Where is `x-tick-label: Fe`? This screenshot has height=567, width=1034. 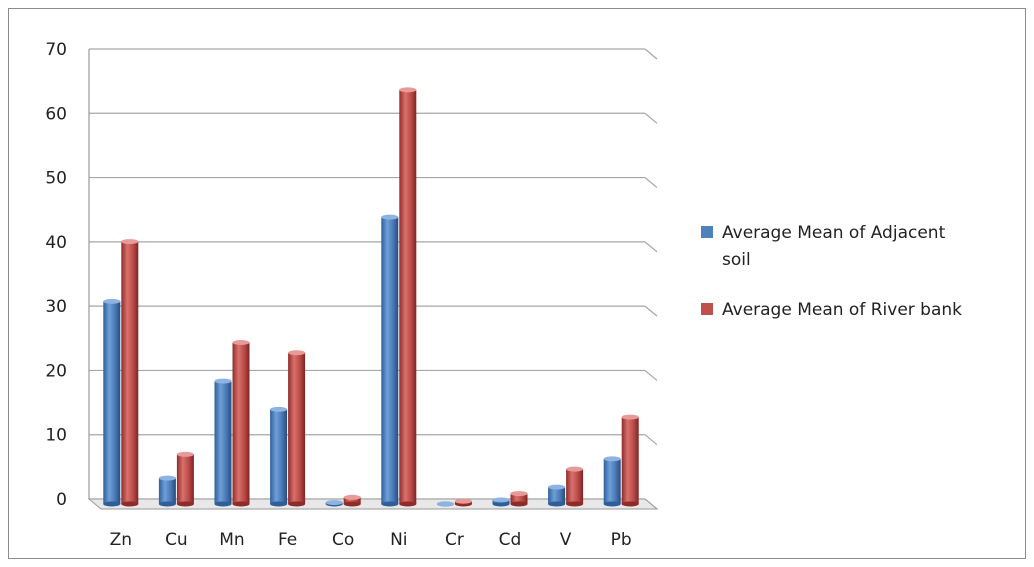 x-tick-label: Fe is located at coordinates (287, 540).